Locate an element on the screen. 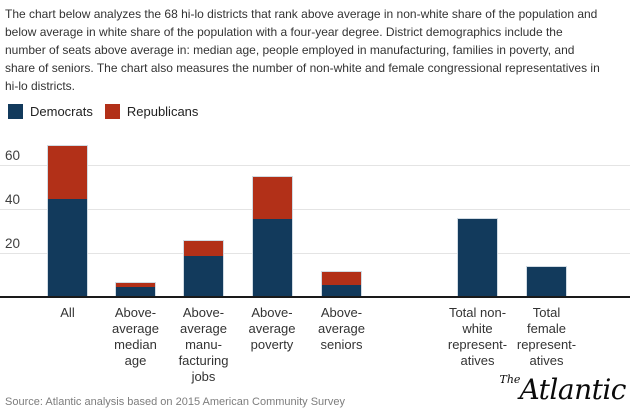 The width and height of the screenshot is (630, 417). category-label-line: Total is located at coordinates (546, 312).